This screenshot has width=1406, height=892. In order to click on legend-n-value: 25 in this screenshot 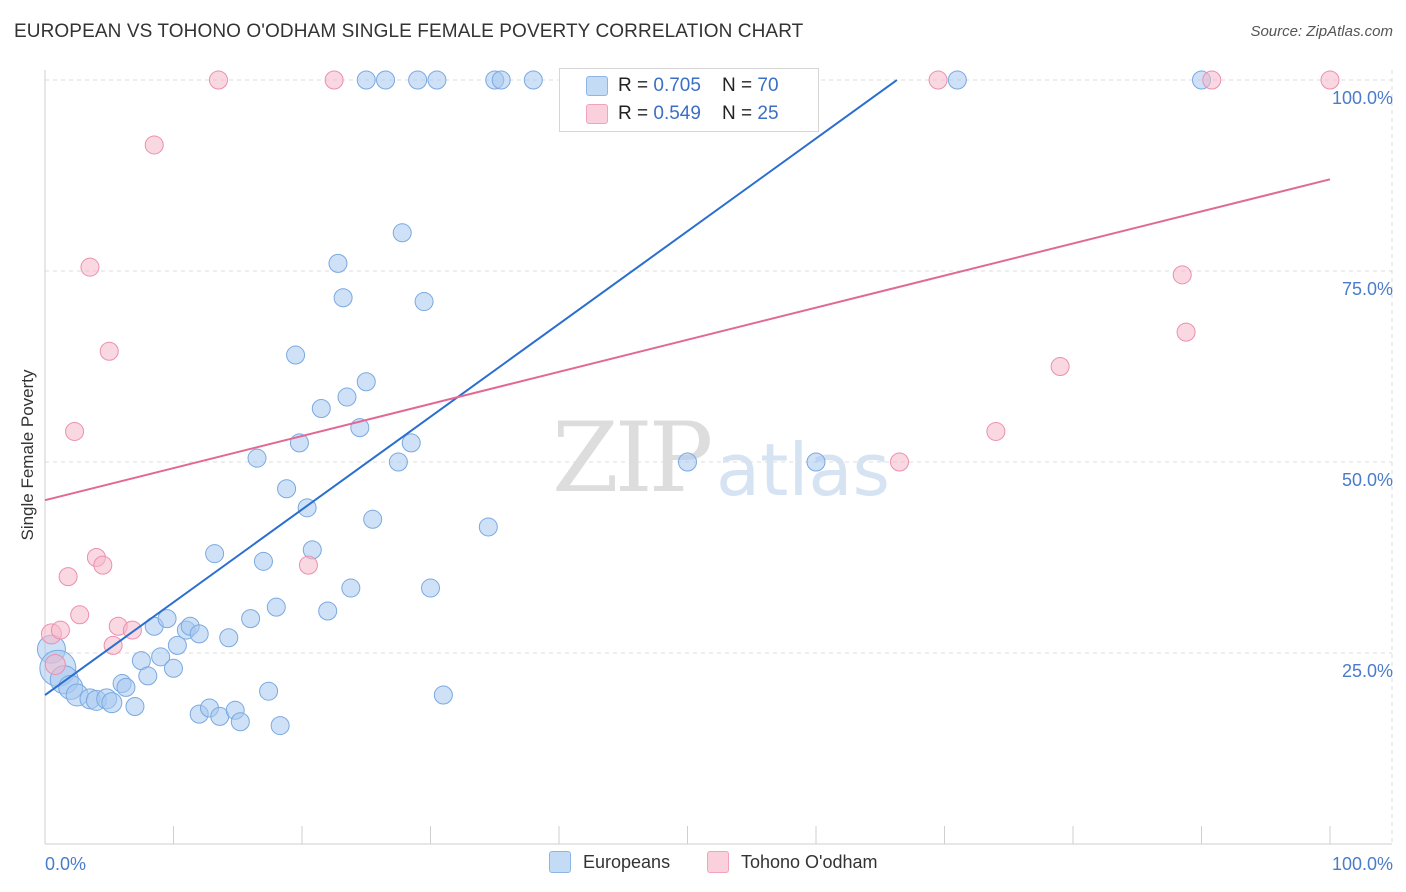, I will do `click(768, 113)`.